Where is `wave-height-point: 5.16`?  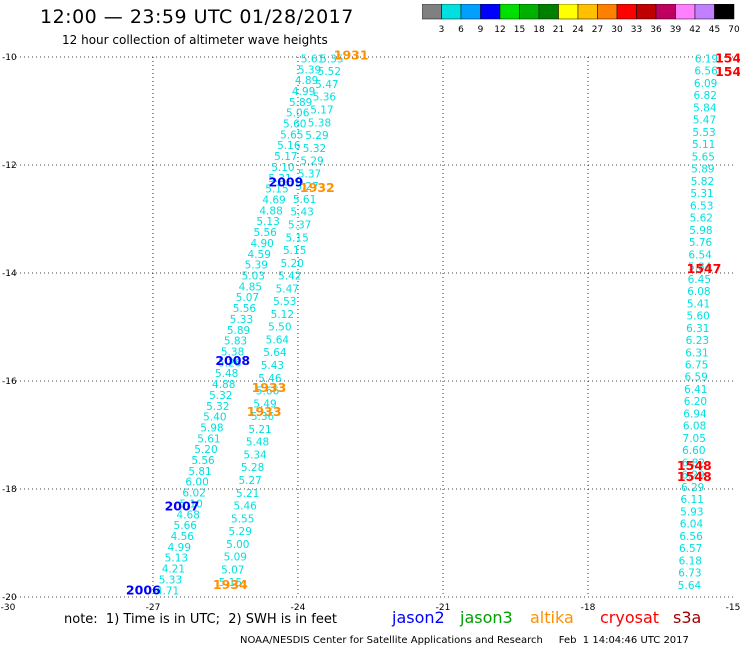
wave-height-point: 5.16 is located at coordinates (289, 146).